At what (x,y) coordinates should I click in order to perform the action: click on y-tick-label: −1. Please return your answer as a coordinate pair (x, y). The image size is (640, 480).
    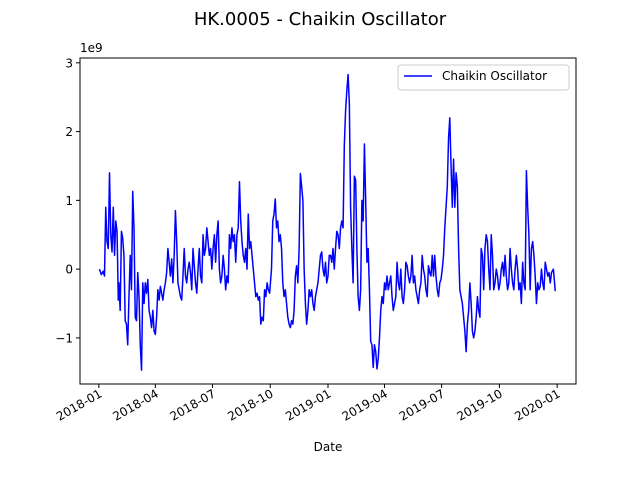
    Looking at the image, I should click on (64, 338).